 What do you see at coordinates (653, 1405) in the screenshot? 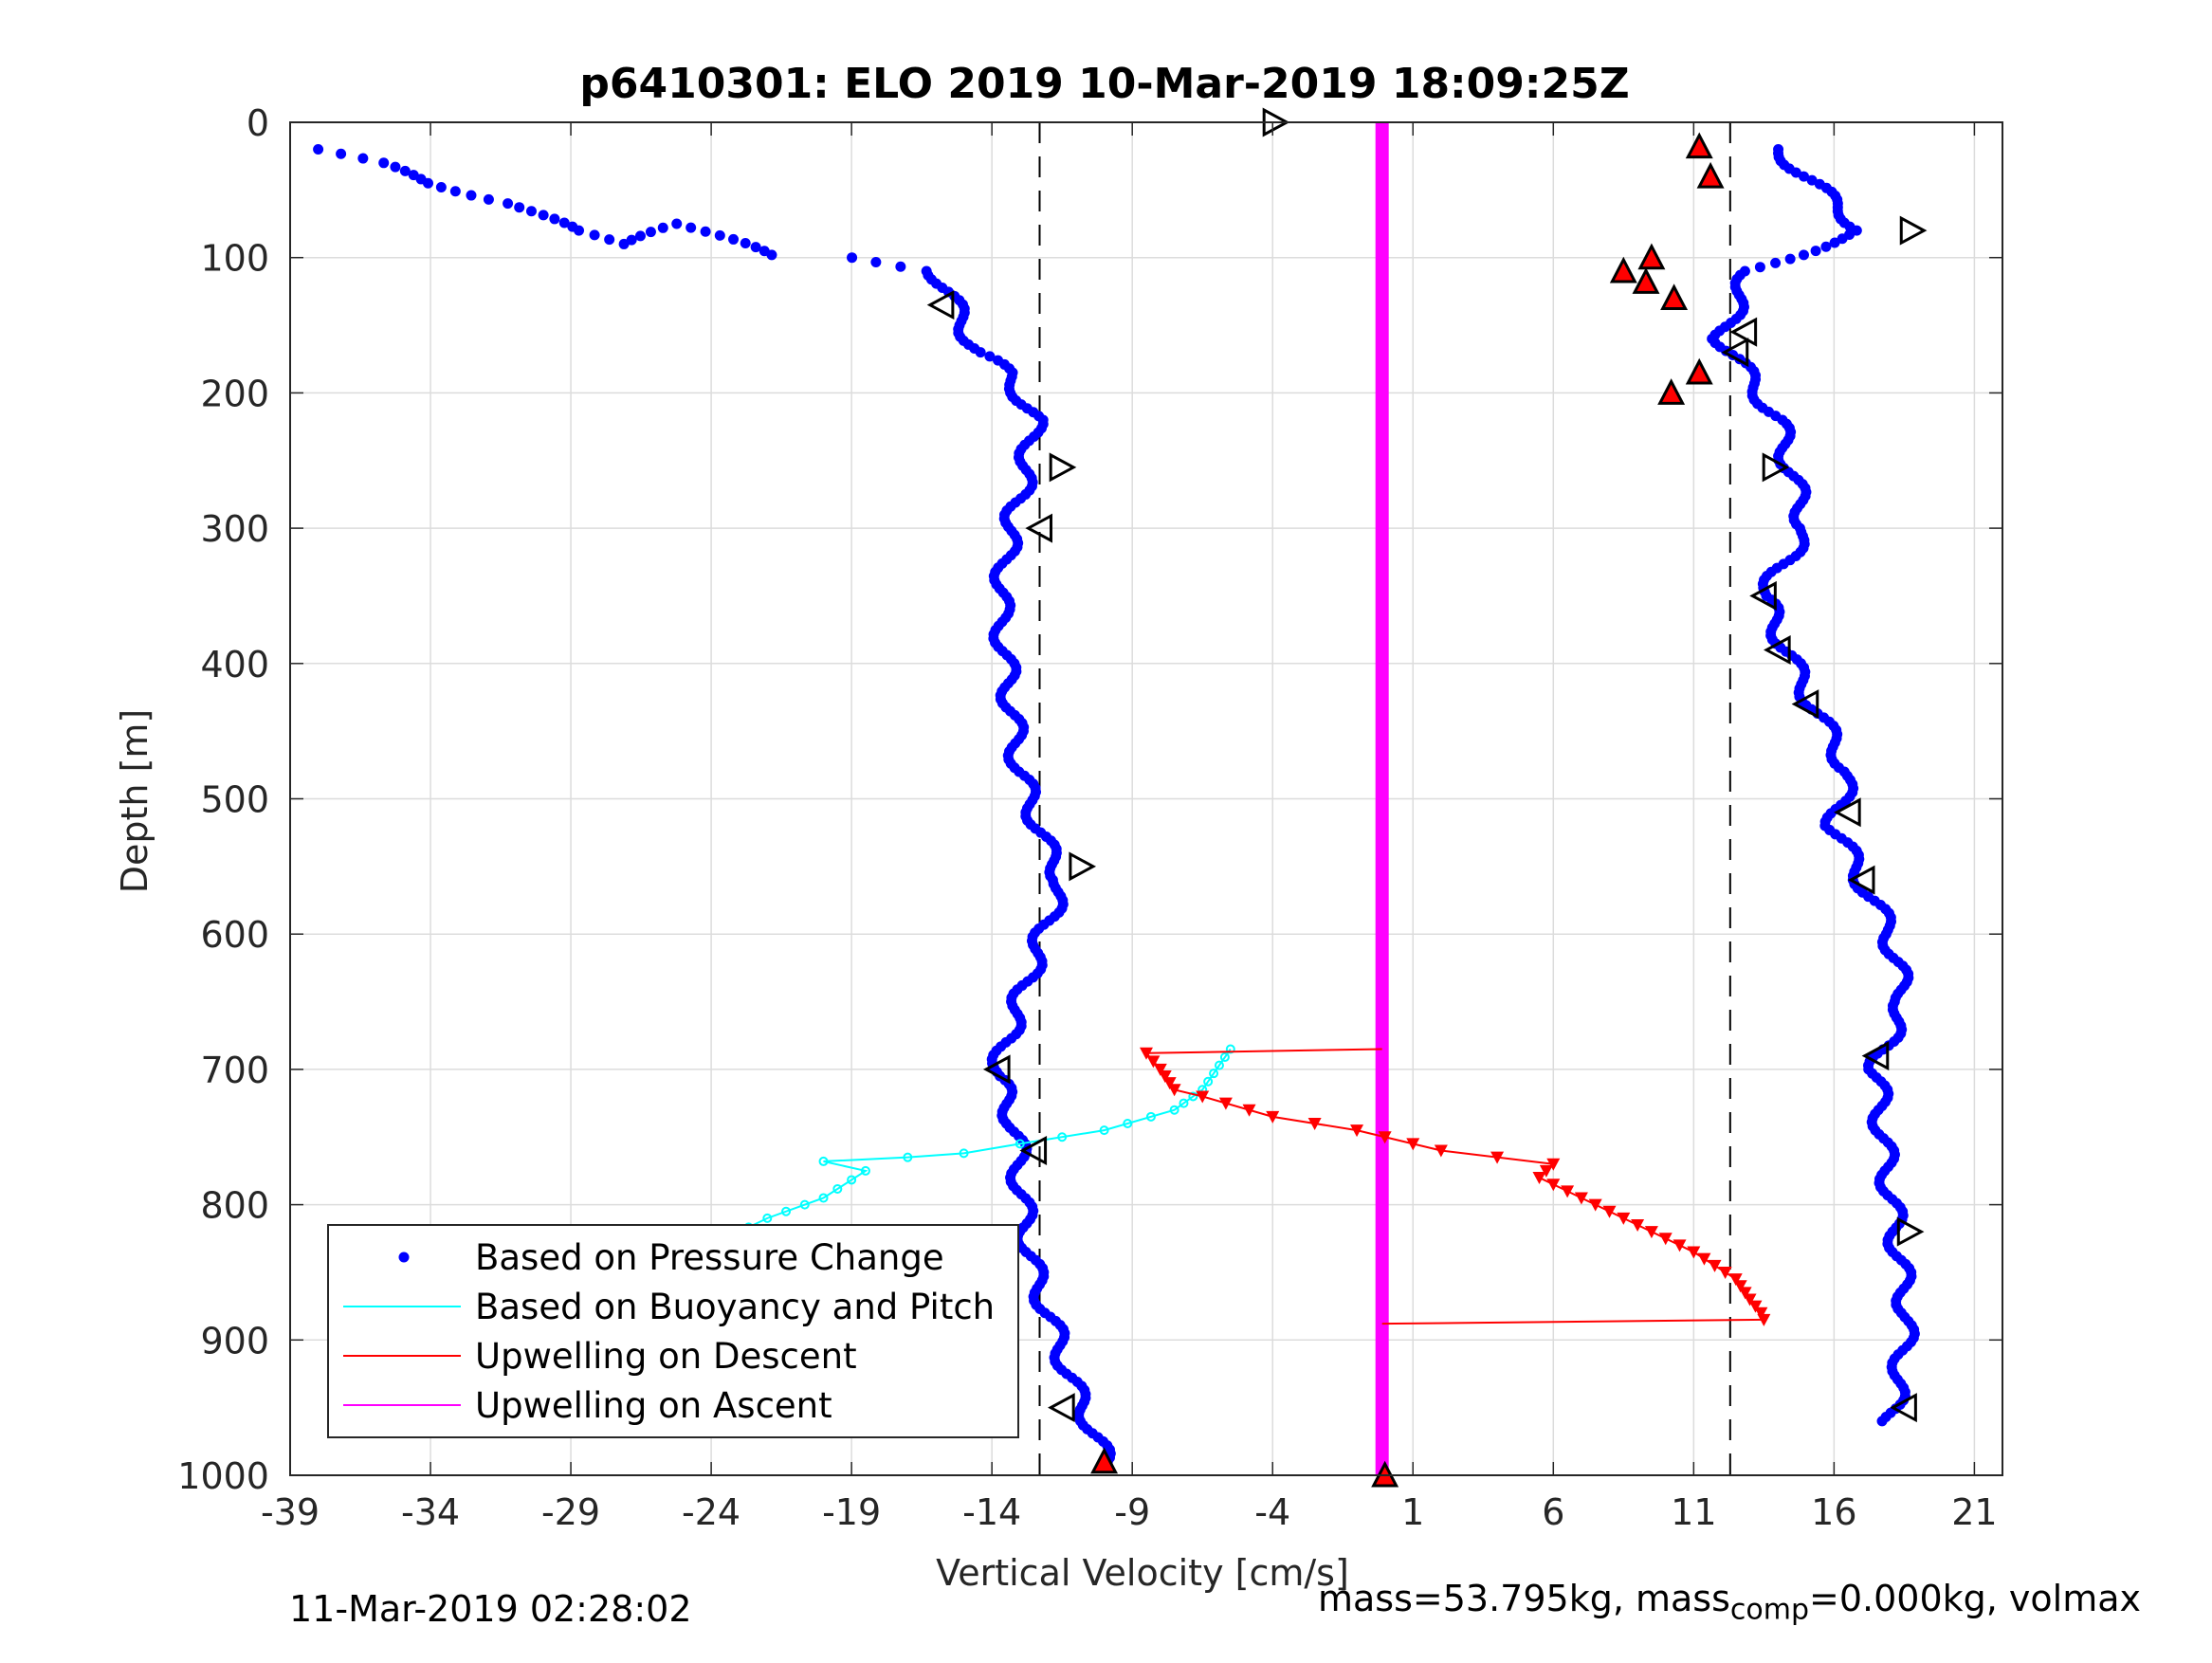
I see `legend-label: Upwelling on Ascent` at bounding box center [653, 1405].